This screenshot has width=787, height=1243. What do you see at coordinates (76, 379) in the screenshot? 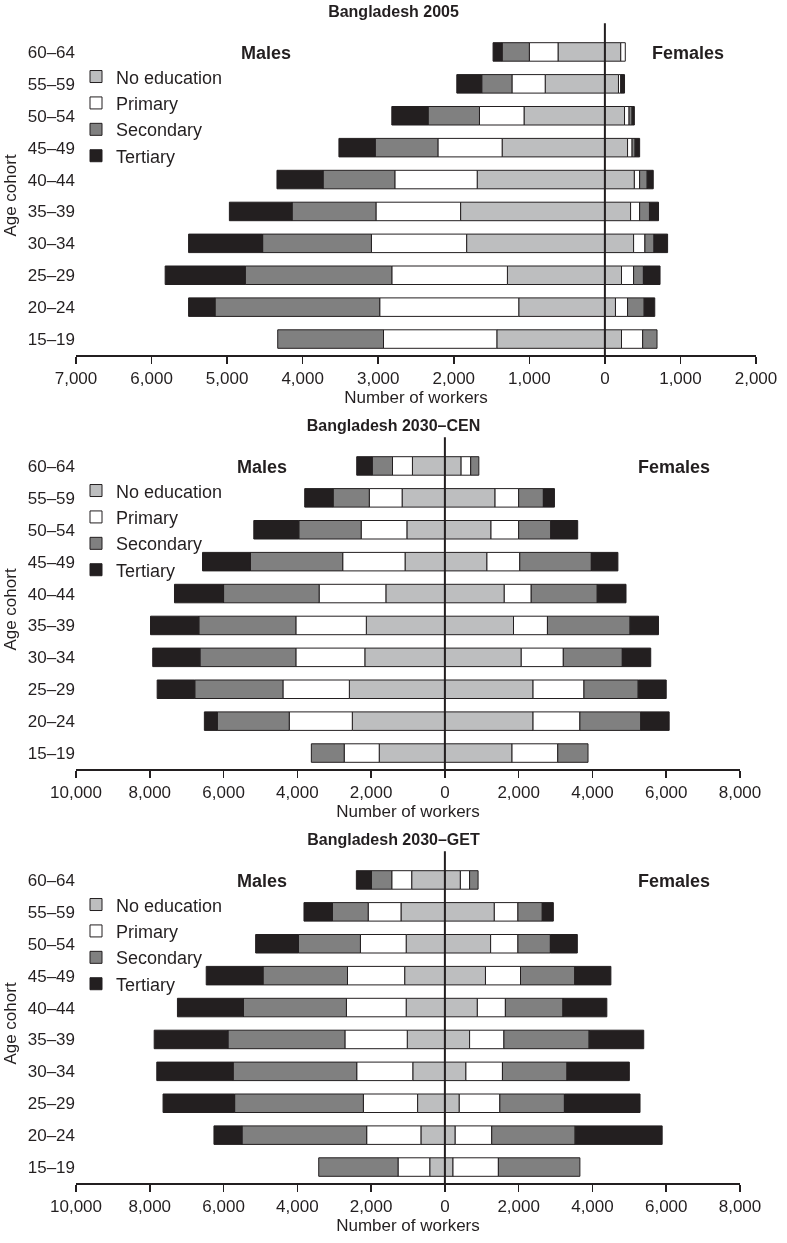
I see `x-tick-label: 7,000` at bounding box center [76, 379].